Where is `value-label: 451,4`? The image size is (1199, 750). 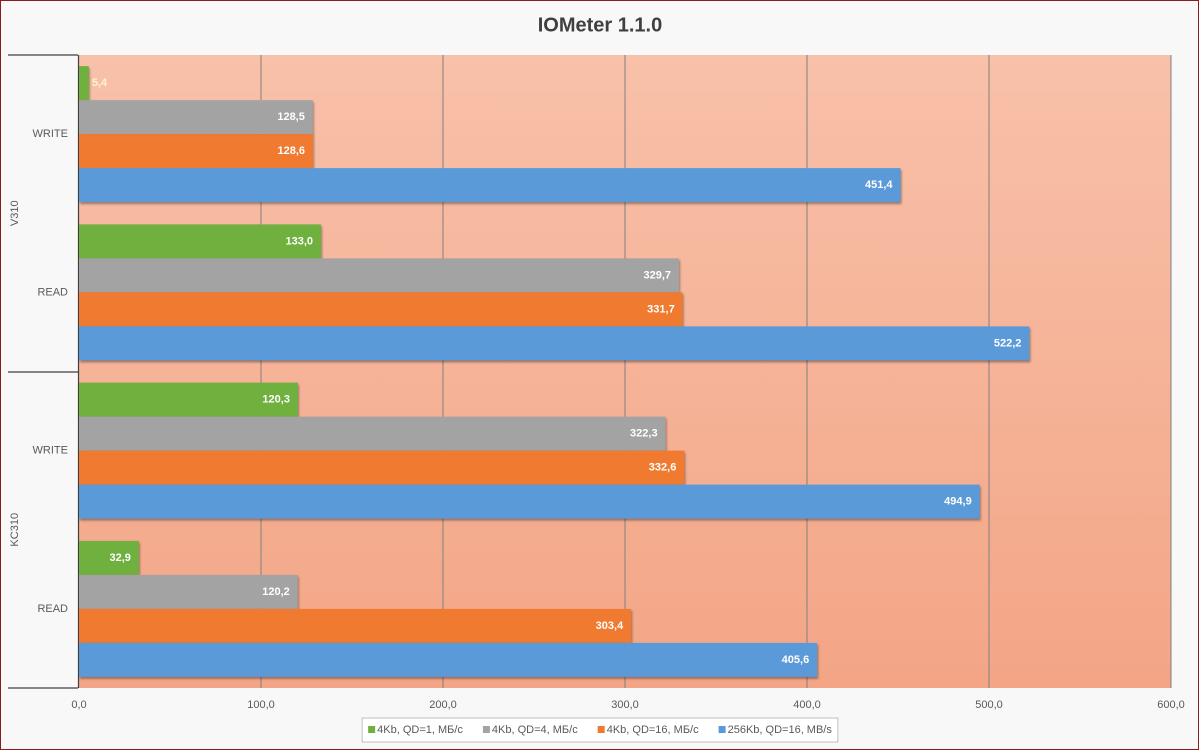
value-label: 451,4 is located at coordinates (879, 185).